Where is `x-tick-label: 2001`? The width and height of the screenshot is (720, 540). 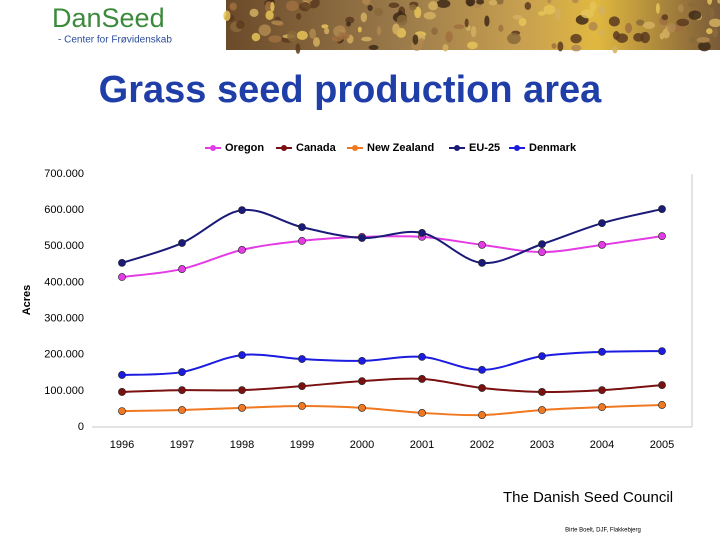
x-tick-label: 2001 is located at coordinates (422, 445).